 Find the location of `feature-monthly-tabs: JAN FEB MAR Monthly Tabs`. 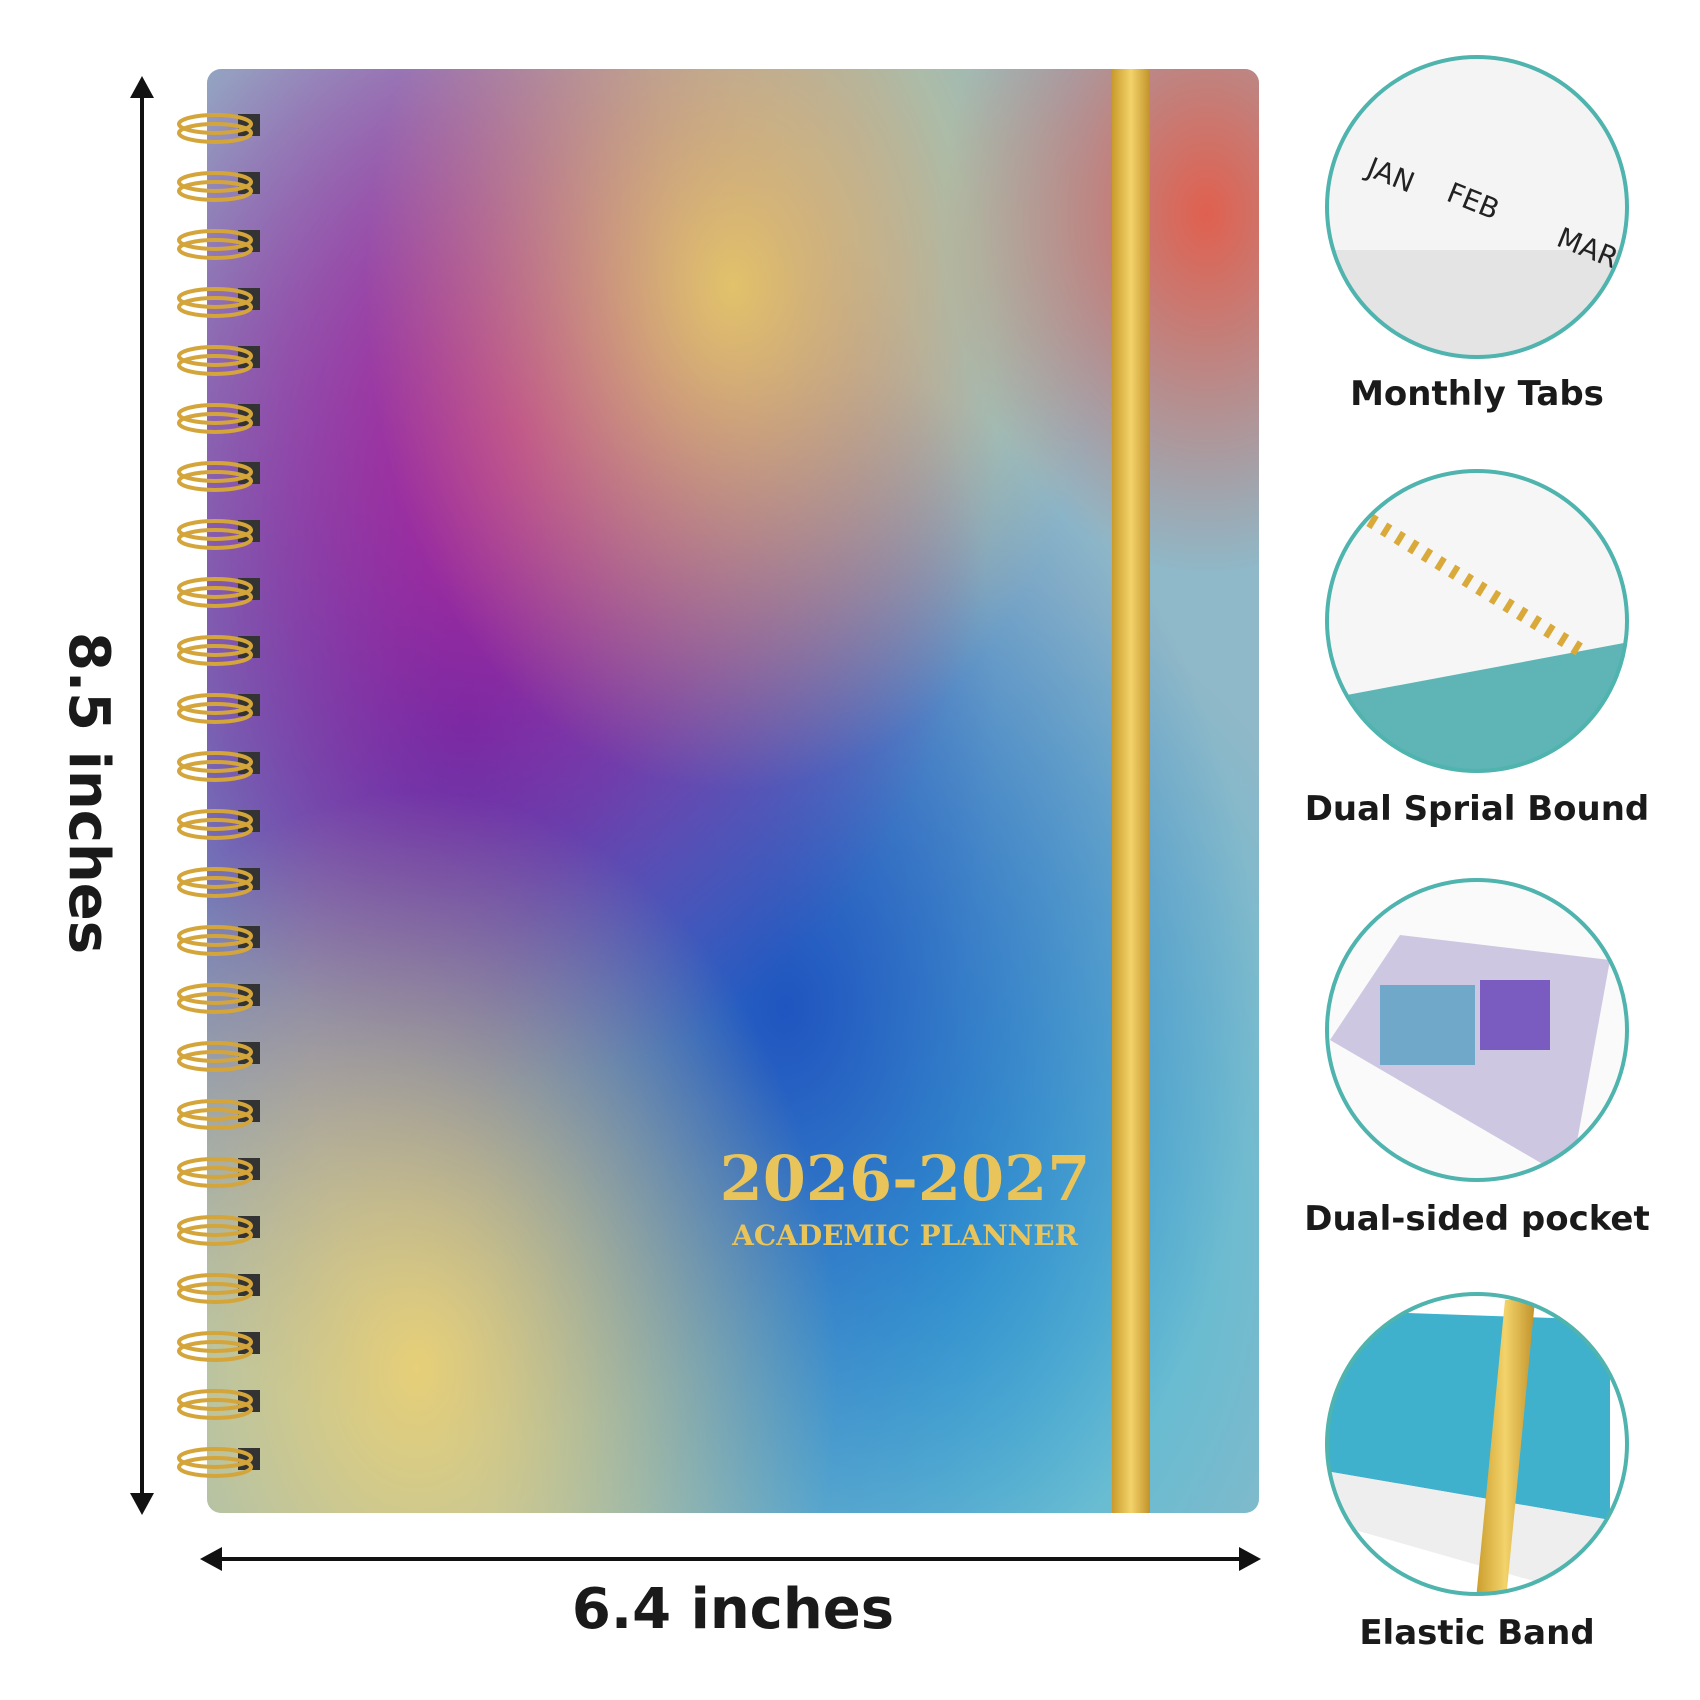

feature-monthly-tabs: JAN FEB MAR Monthly Tabs is located at coordinates (1477, 234).